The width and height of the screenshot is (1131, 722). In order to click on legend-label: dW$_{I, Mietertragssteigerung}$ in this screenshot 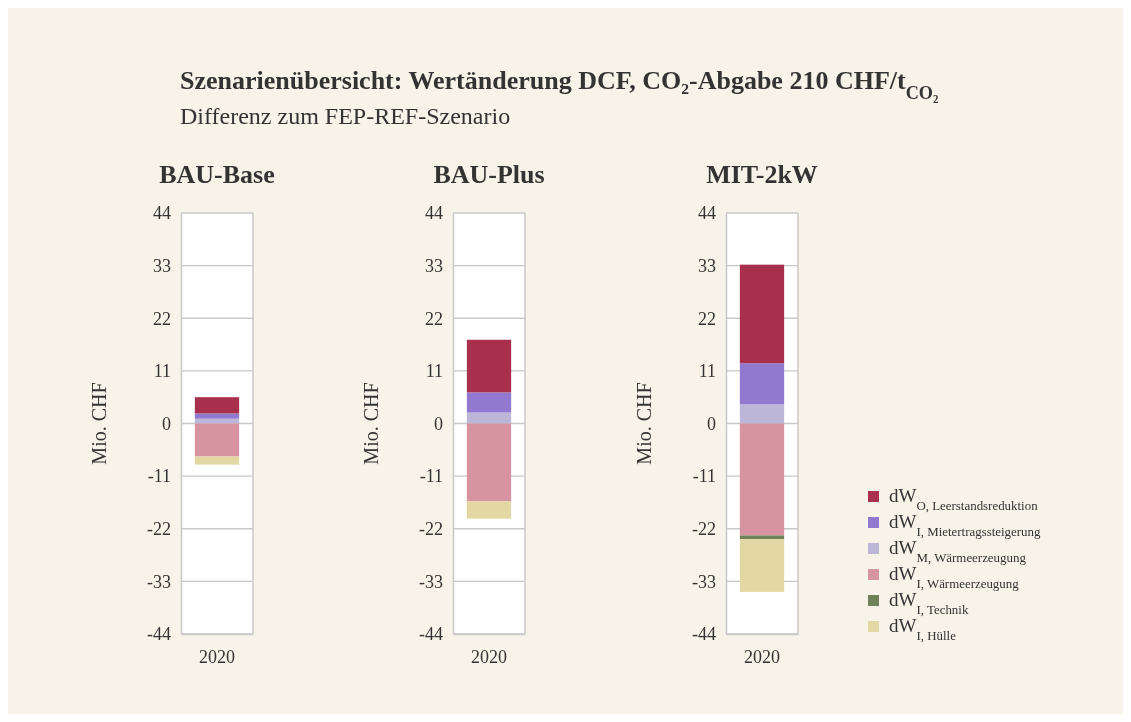, I will do `click(965, 525)`.